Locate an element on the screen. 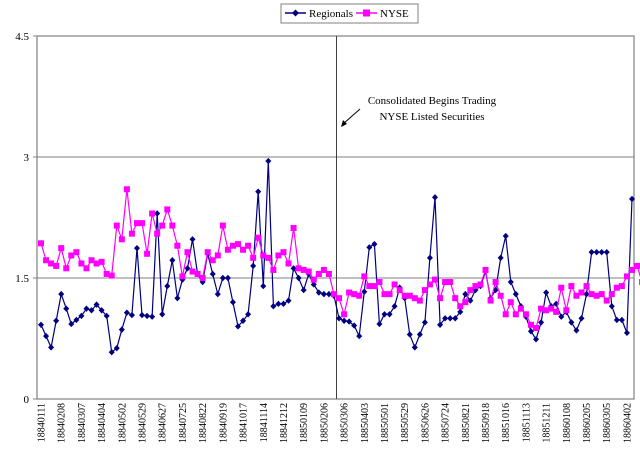 This screenshot has width=640, height=463. annotation-line-2: NYSE Listed Securities is located at coordinates (431, 117).